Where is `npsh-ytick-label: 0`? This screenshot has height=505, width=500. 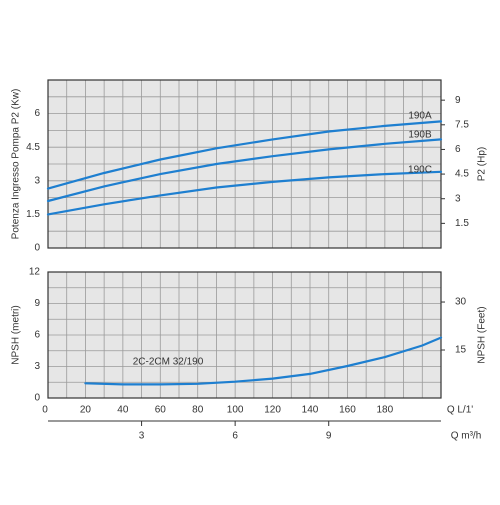 npsh-ytick-label: 0 is located at coordinates (37, 398).